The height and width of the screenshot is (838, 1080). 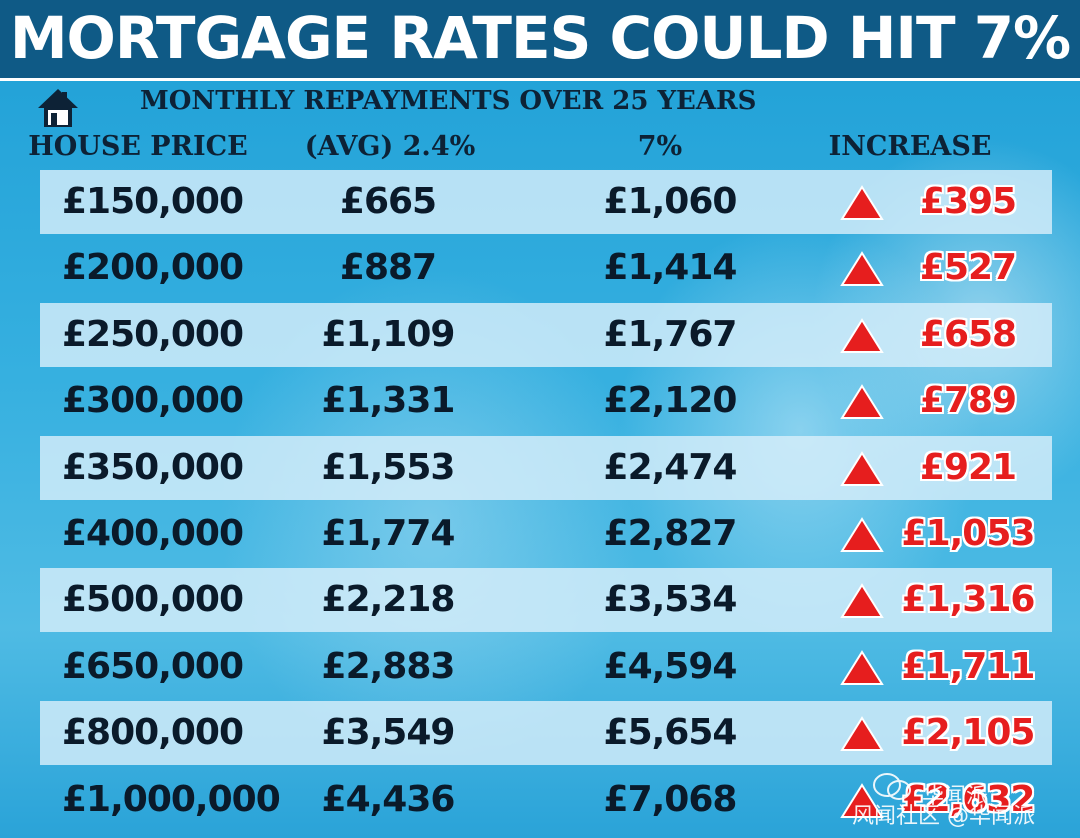 I want to click on table-row: £400,000 £1,774 £2,827 £1,053, so click(x=546, y=534).